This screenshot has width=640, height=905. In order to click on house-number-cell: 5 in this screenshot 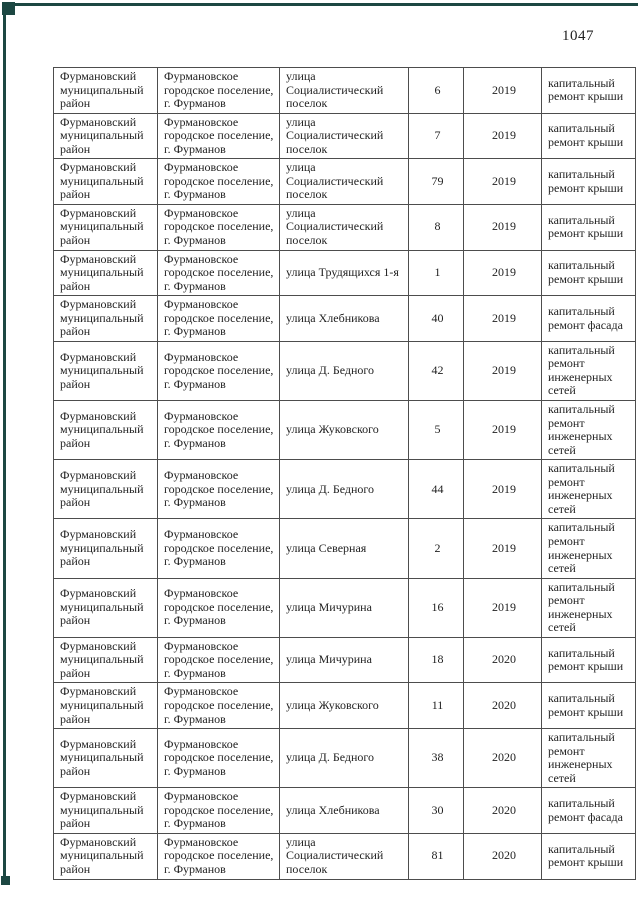, I will do `click(436, 430)`.